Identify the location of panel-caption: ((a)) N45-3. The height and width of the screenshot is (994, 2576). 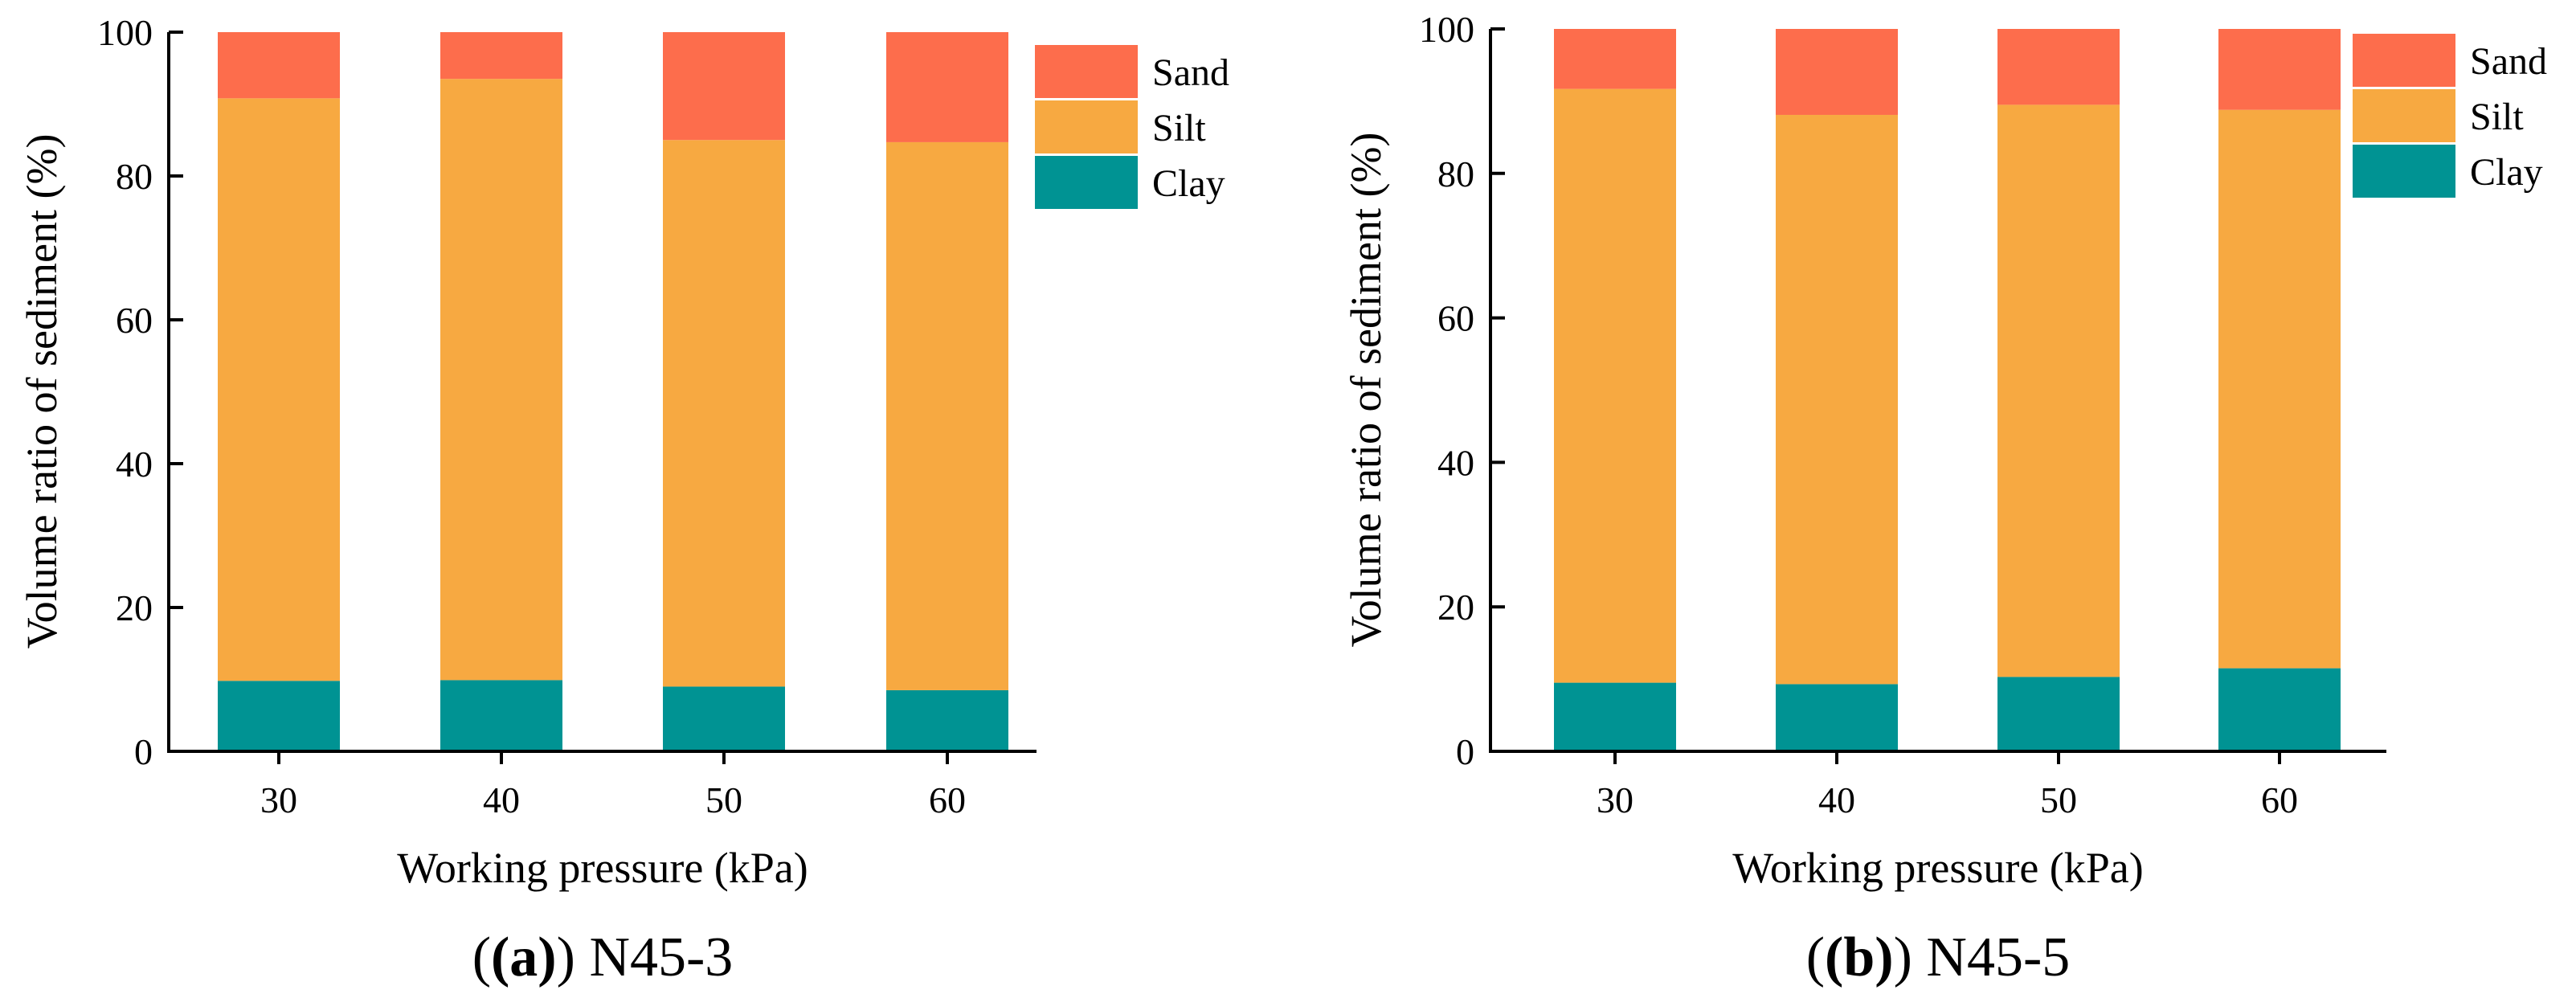
(603, 957).